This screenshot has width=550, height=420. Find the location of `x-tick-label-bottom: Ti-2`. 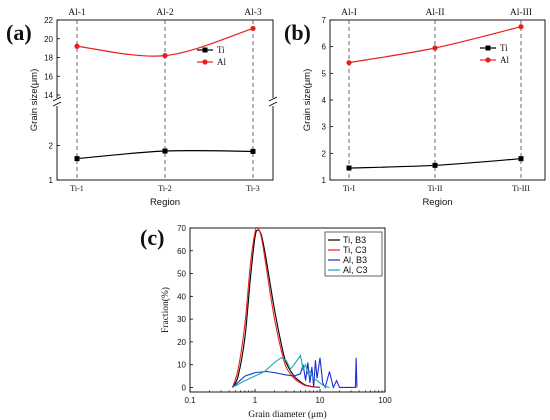

x-tick-label-bottom: Ti-2 is located at coordinates (165, 188).